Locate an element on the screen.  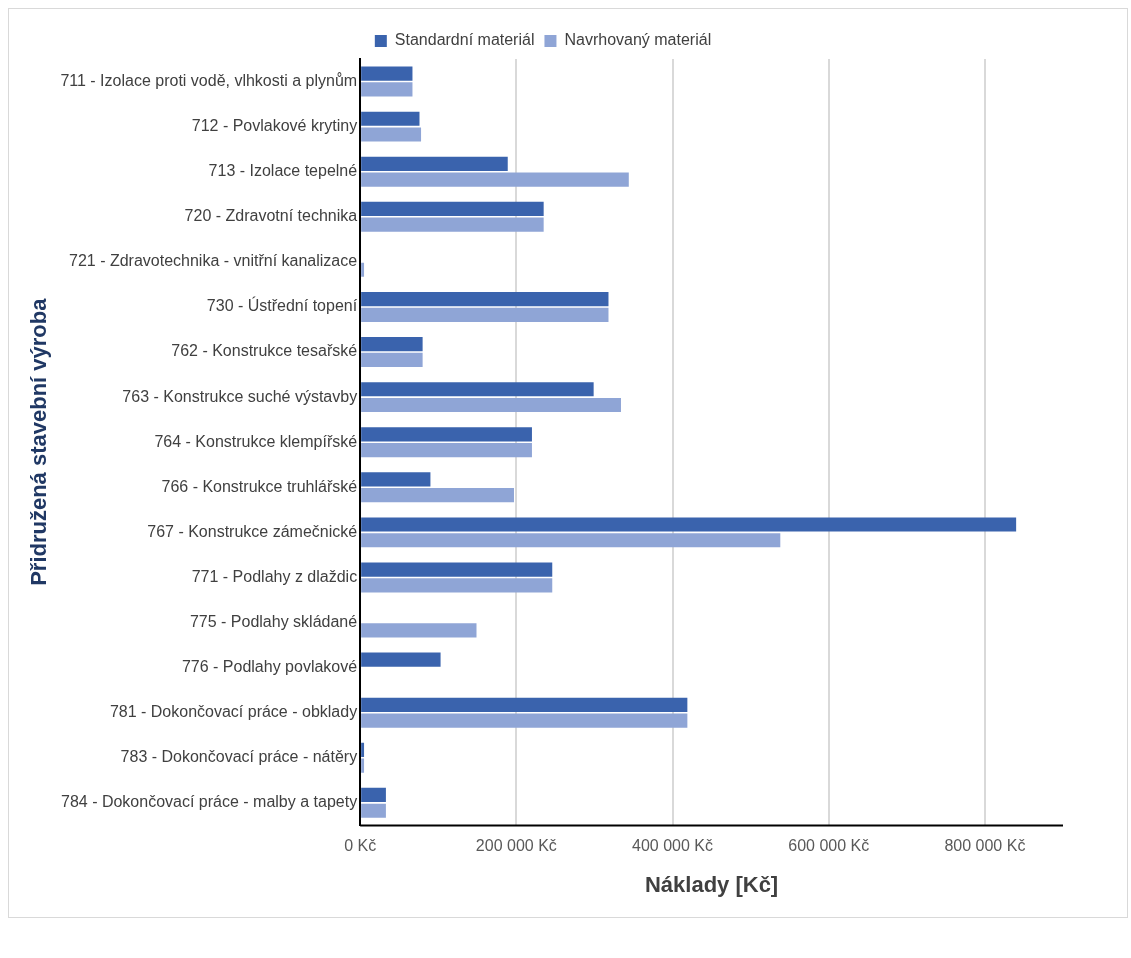
y-tick-label: 711 - Izolace proti vodě, vlhkosti a plynům is located at coordinates (209, 80).